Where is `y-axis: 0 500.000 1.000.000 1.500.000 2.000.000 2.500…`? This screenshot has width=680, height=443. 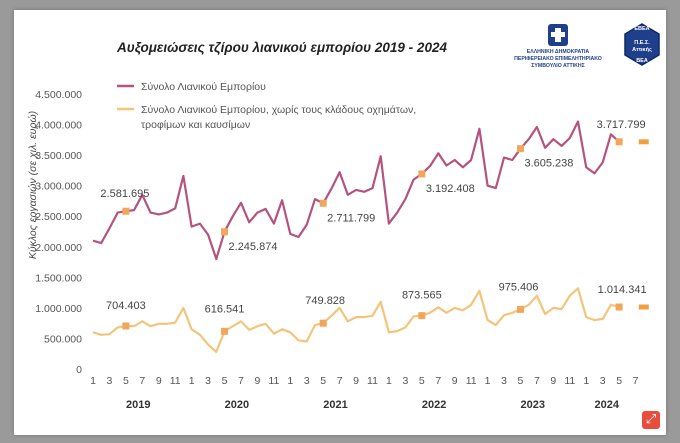
y-axis: 0 500.000 1.000.000 1.500.000 2.000.000 2.500… is located at coordinates (58, 232).